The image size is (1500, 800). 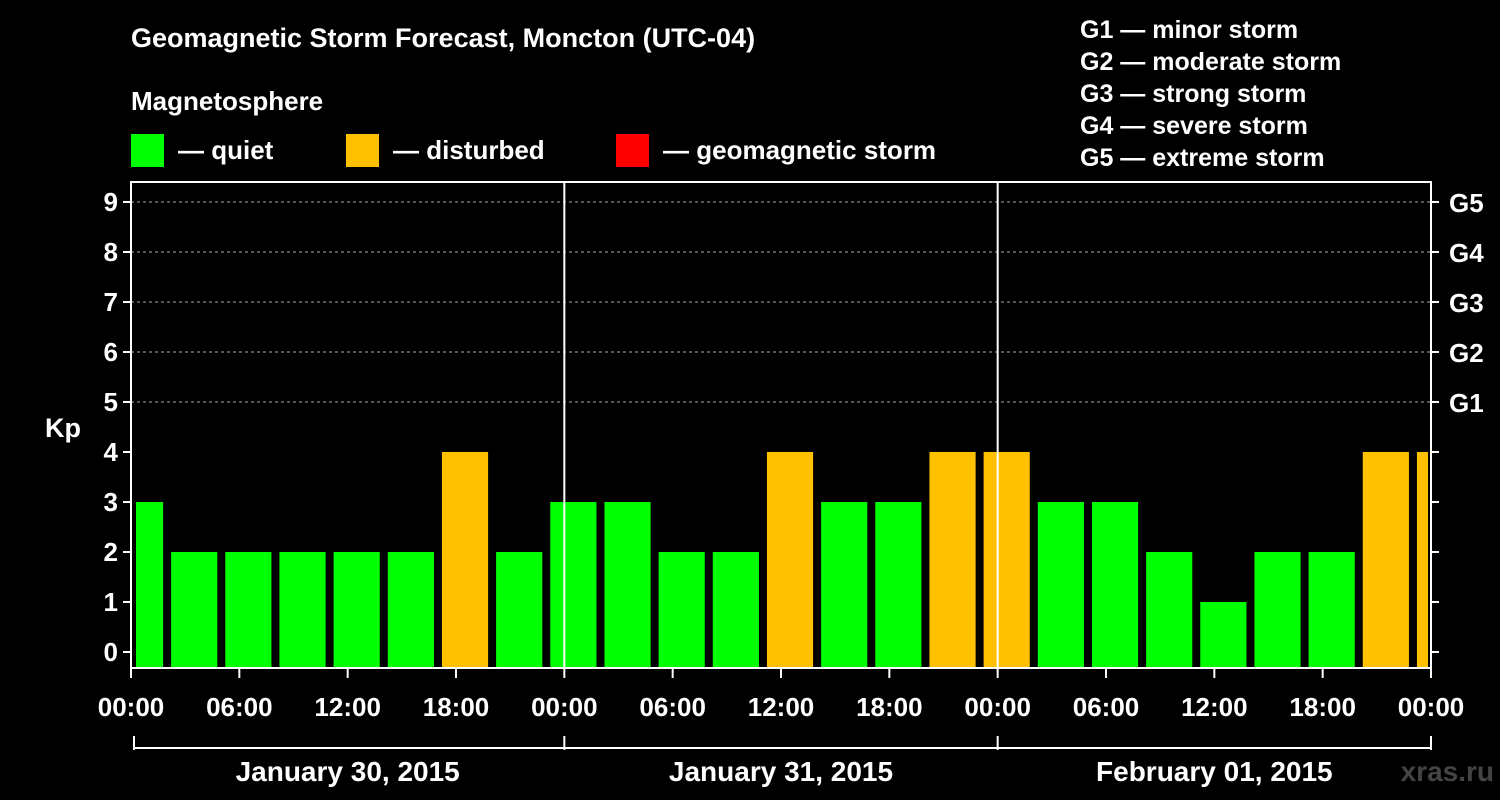 What do you see at coordinates (348, 771) in the screenshot?
I see `date-label: January 30, 2015` at bounding box center [348, 771].